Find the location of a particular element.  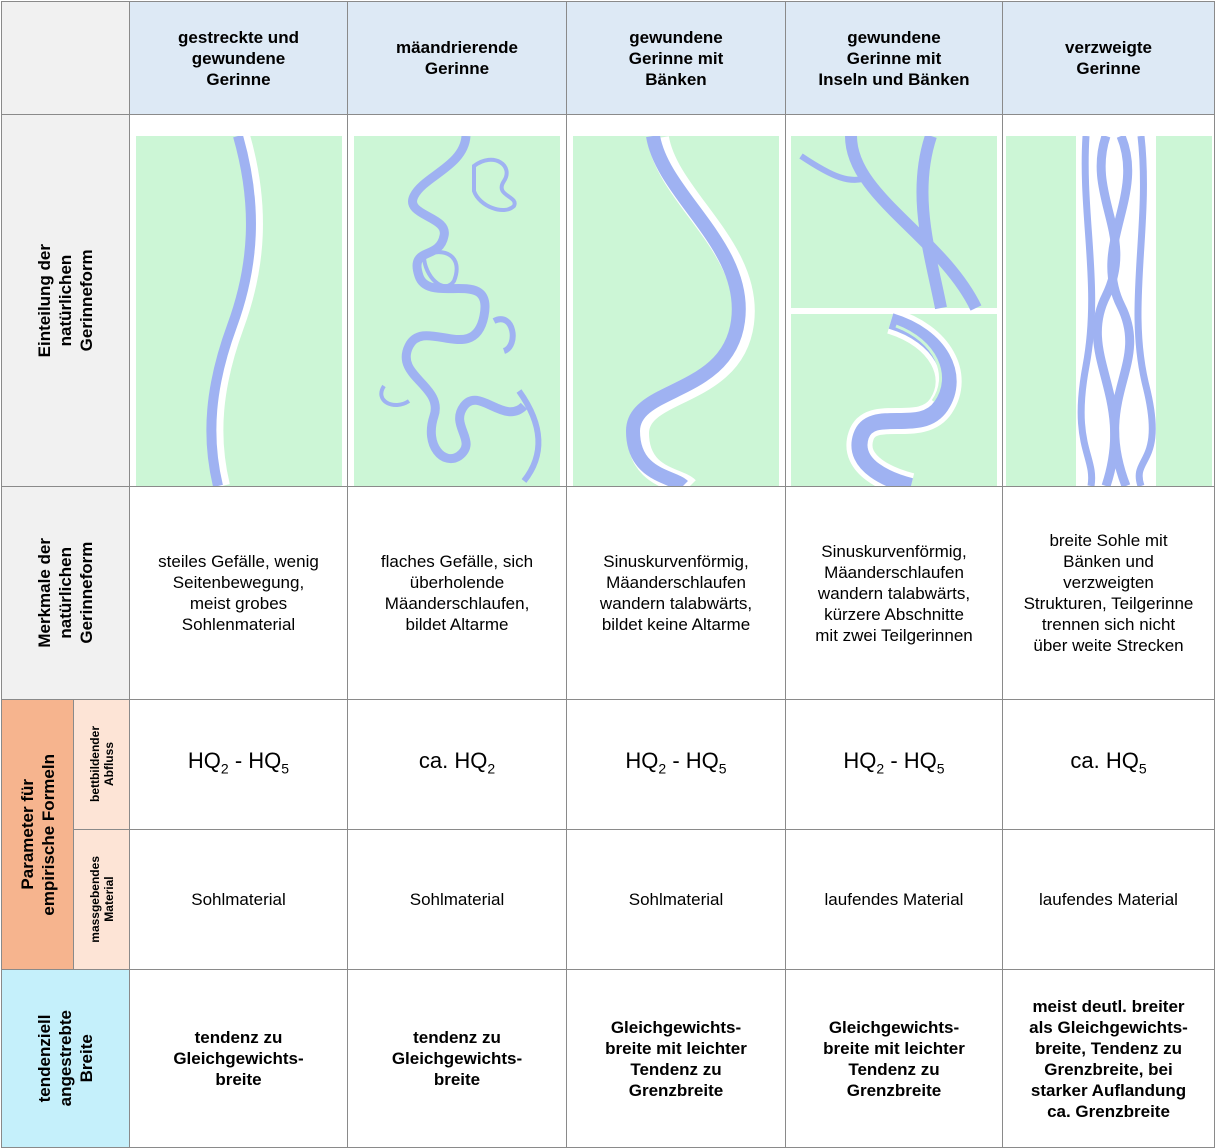

row-label: tendenziell angestrebte Breite is located at coordinates (65, 1058).